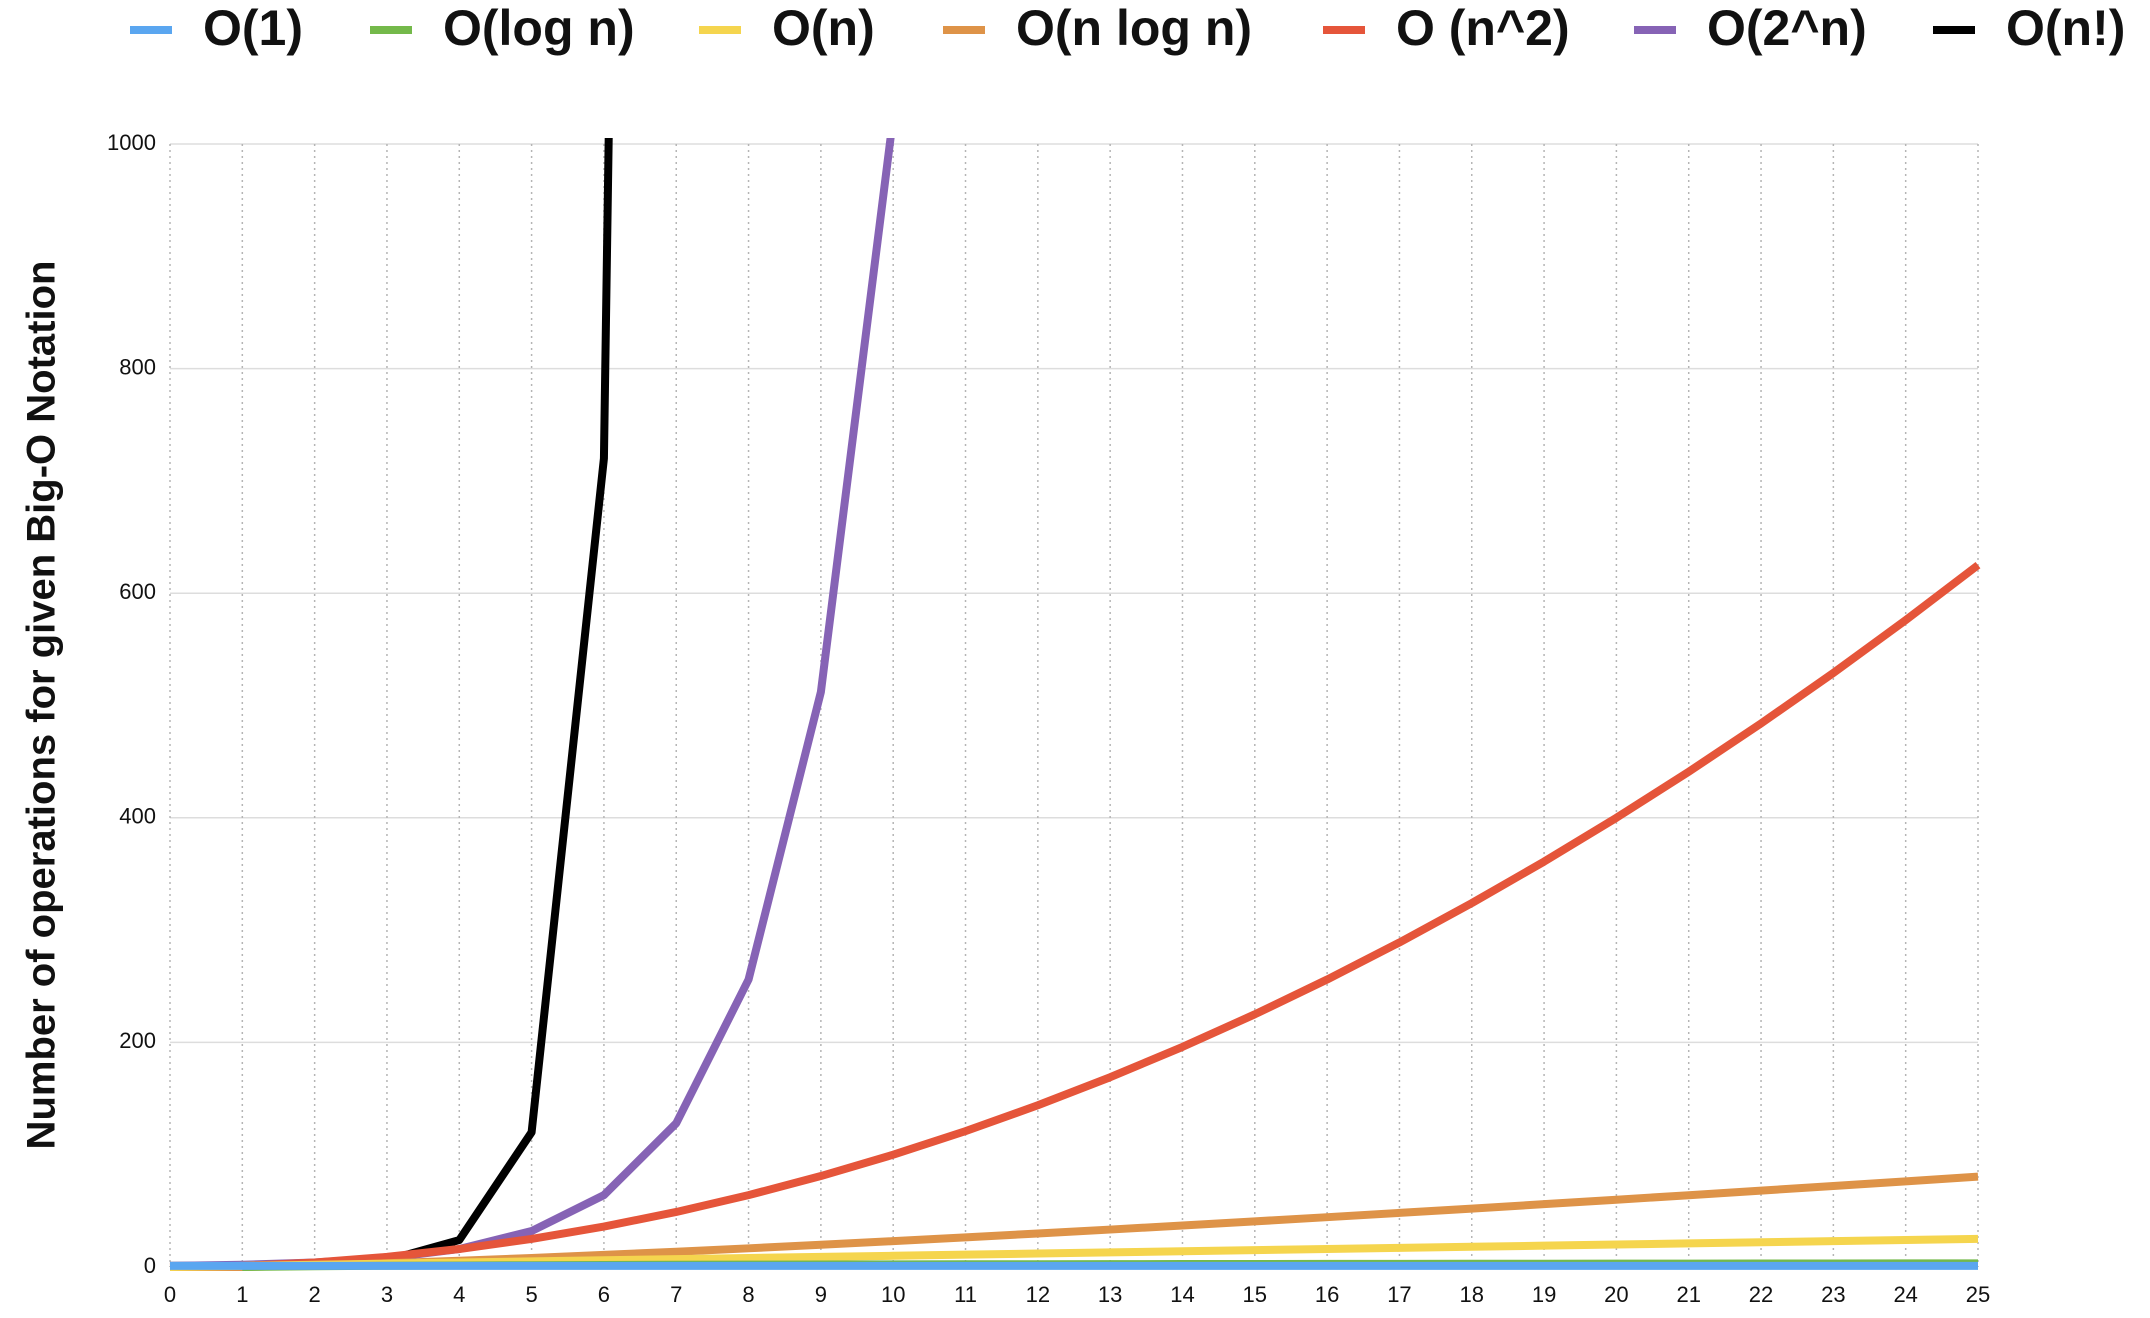  I want to click on x-tick-label: 2, so click(315, 1294).